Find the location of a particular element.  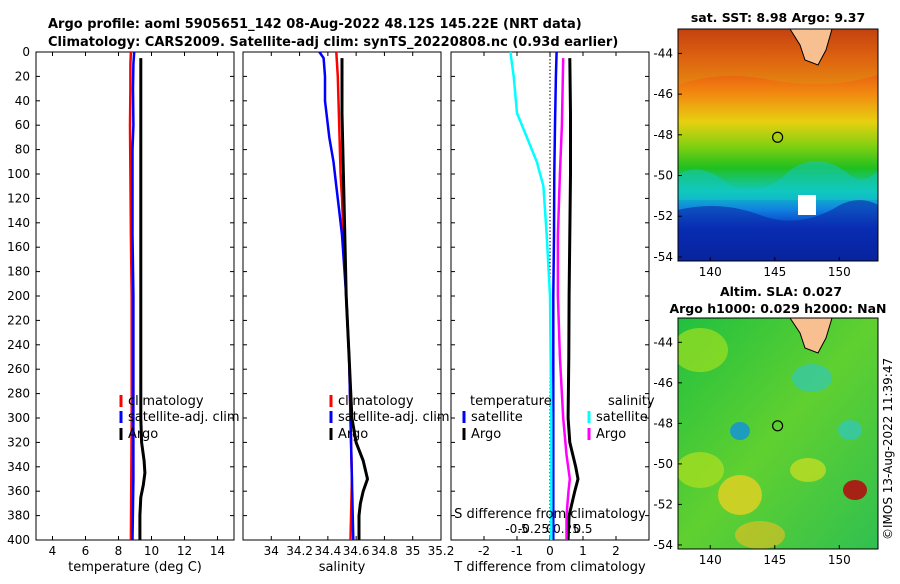

legend-salinity-title: salinity is located at coordinates (631, 401).